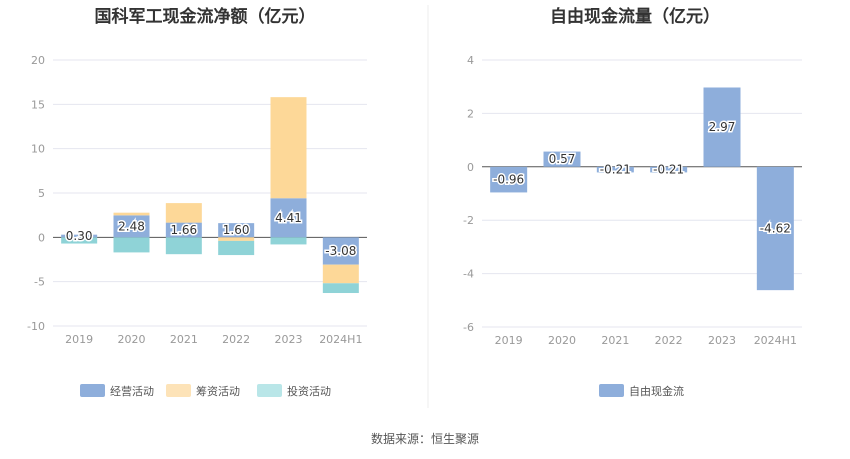 The width and height of the screenshot is (850, 459). What do you see at coordinates (132, 391) in the screenshot?
I see `legend-label: 经营活动` at bounding box center [132, 391].